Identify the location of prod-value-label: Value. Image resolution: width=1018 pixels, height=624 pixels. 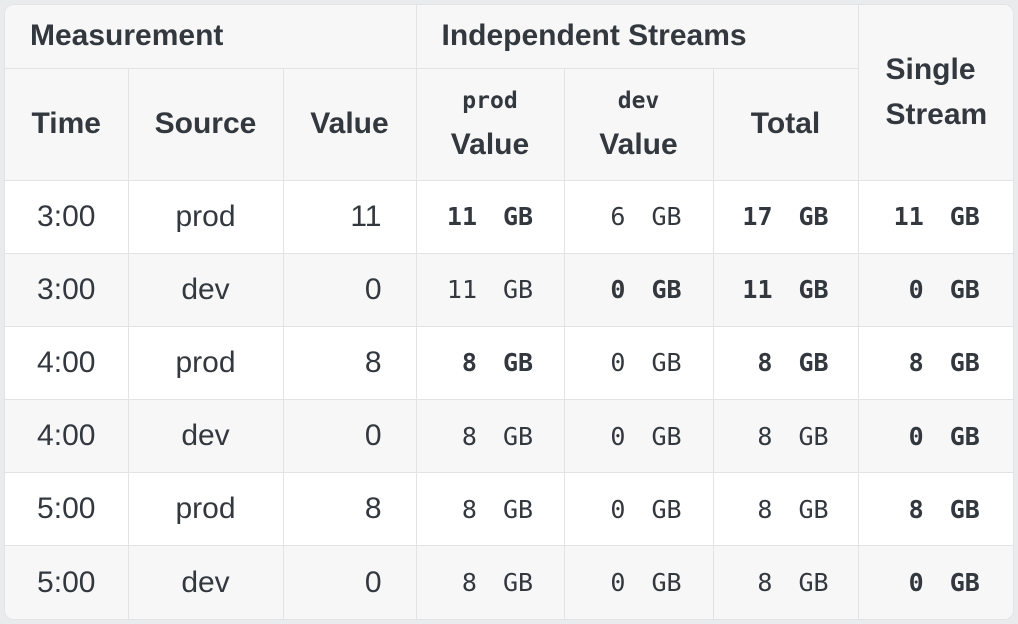
(490, 144).